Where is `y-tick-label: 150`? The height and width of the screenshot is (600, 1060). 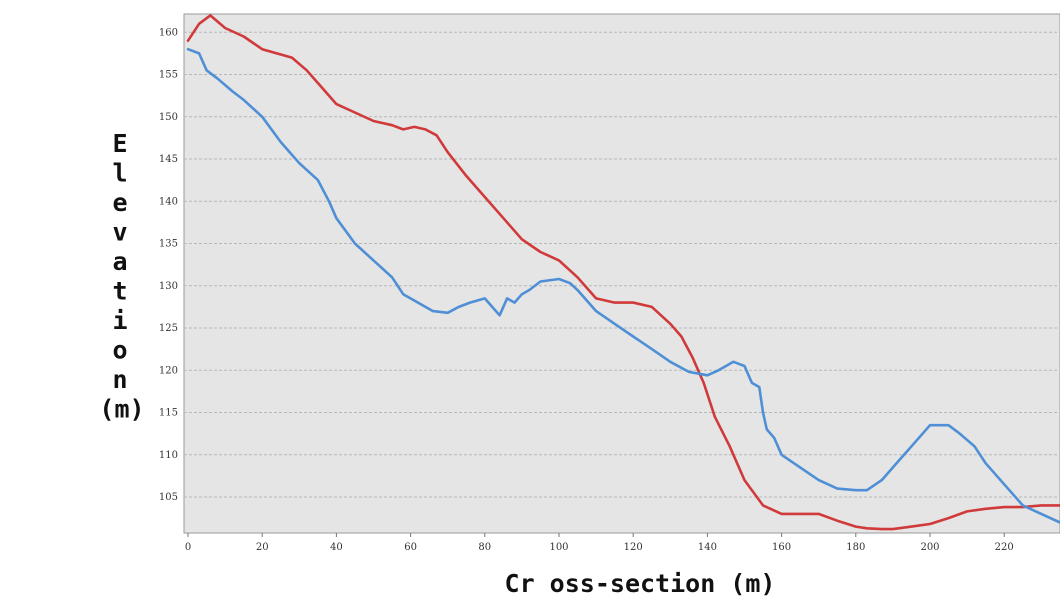 y-tick-label: 150 is located at coordinates (168, 117).